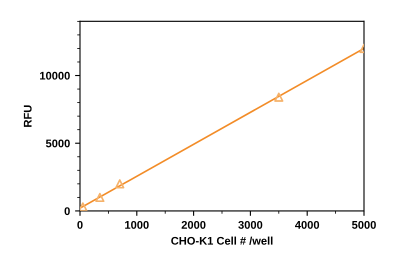 This screenshot has width=400, height=267. I want to click on x-tick-label: 2000, so click(194, 224).